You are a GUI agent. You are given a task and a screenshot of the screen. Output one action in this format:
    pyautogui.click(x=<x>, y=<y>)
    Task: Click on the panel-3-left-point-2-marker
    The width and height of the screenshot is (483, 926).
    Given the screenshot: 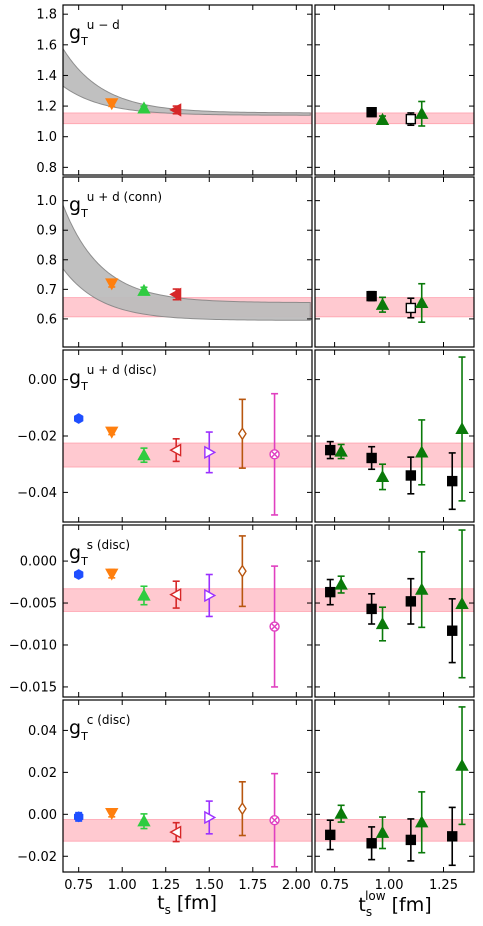 What is the action you would take?
    pyautogui.click(x=112, y=432)
    